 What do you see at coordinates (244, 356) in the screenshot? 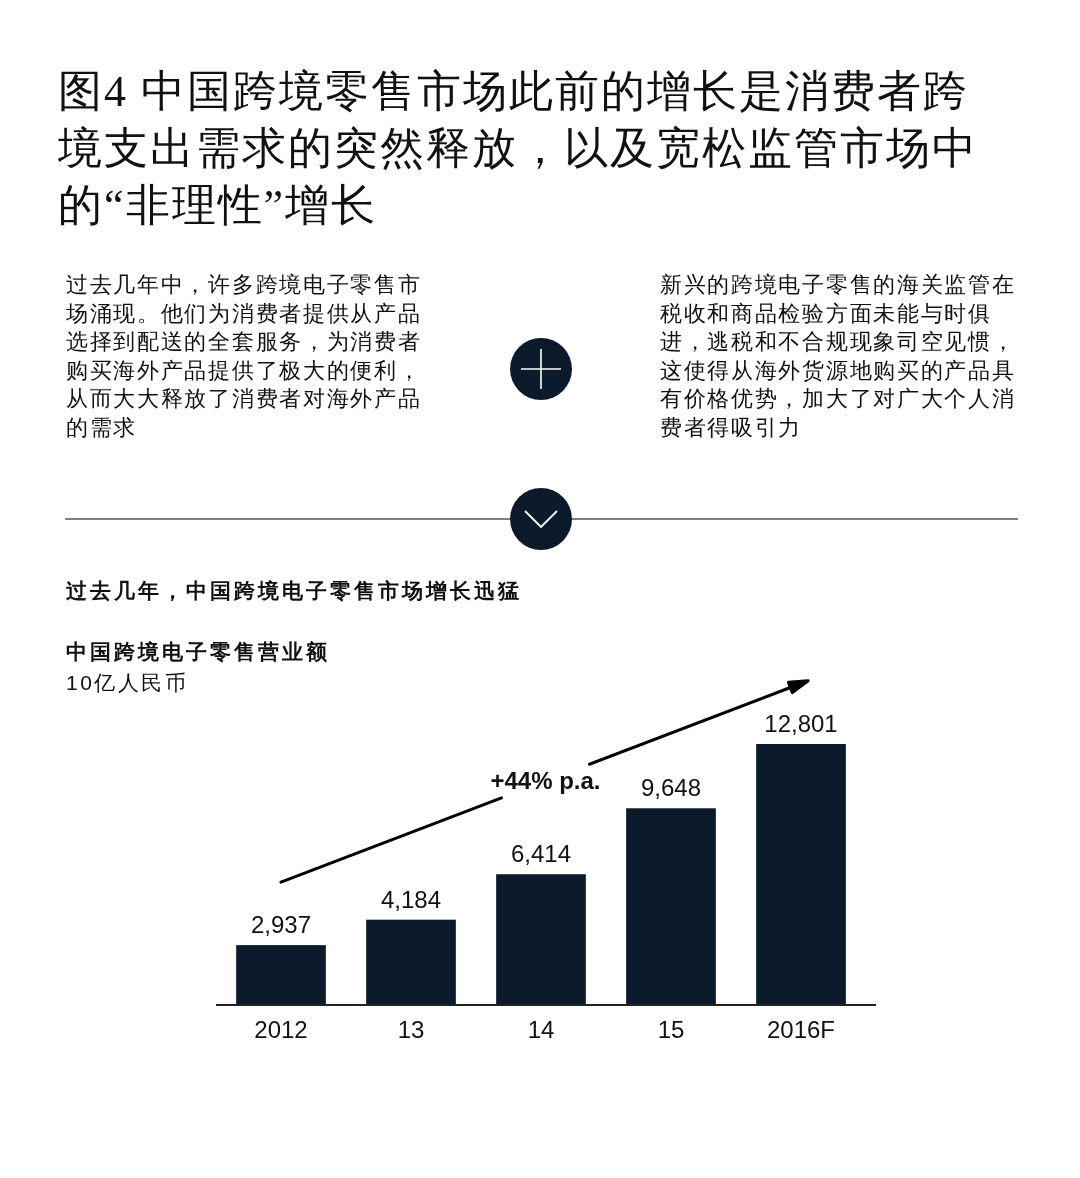
I see `text: 过去几年中，许多跨境电子零售市场涌现。他们为消费者提供从产品选择到配送的全套服务，为消费者购买海外产品提供了极大的便利，从而大大释放了消费者对海外产品的需求` at bounding box center [244, 356].